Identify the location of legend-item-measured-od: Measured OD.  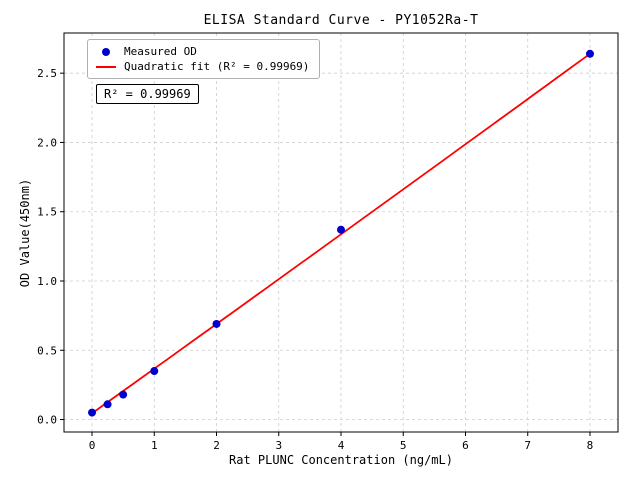
(202, 51).